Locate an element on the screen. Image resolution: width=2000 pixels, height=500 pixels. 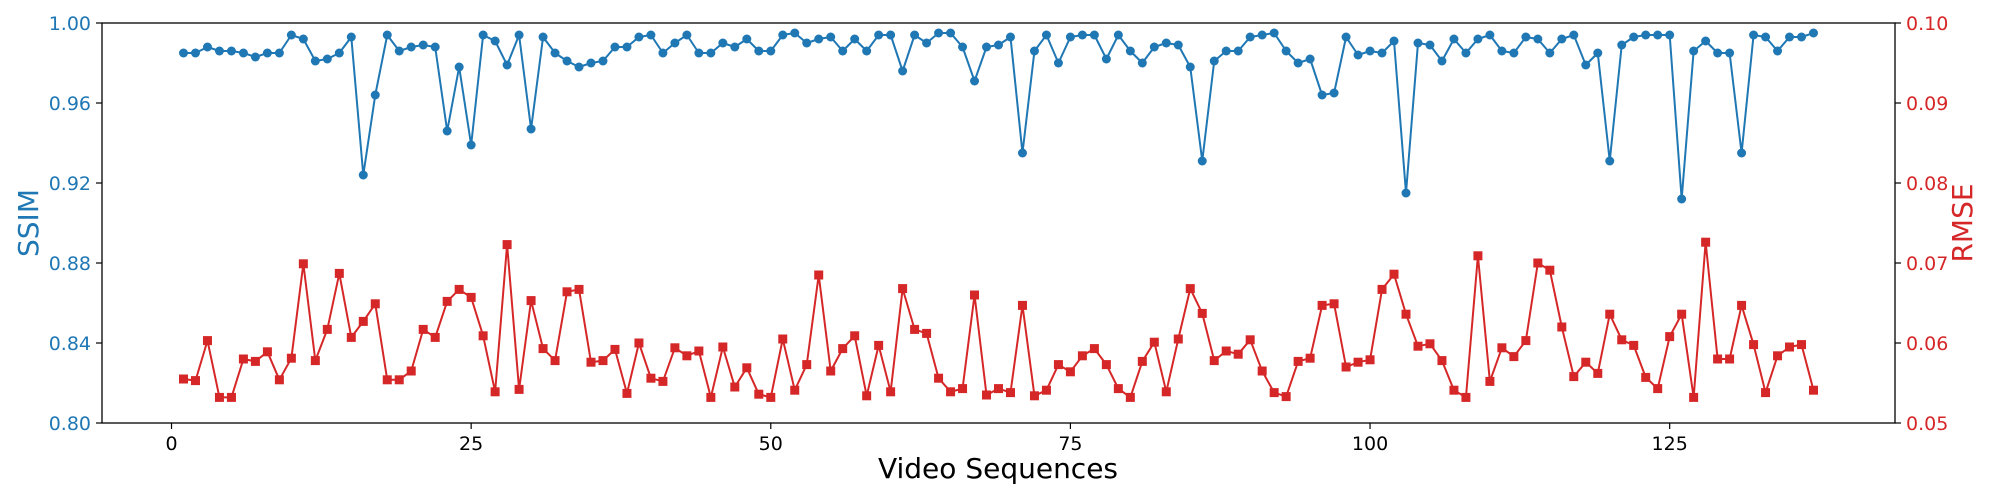
right-y-tick-label: 0.05 is located at coordinates (1927, 424).